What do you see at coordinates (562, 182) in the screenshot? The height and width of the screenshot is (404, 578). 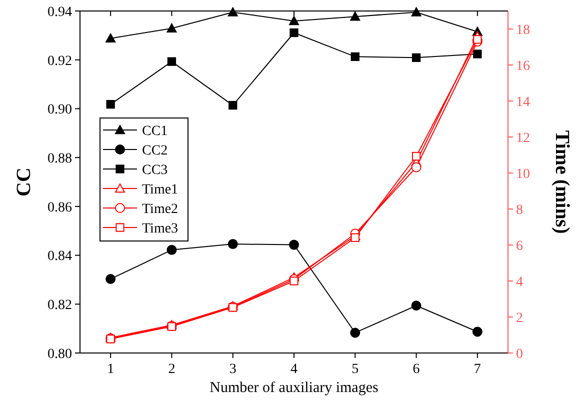 I see `y2-axis-title: Time (mins)` at bounding box center [562, 182].